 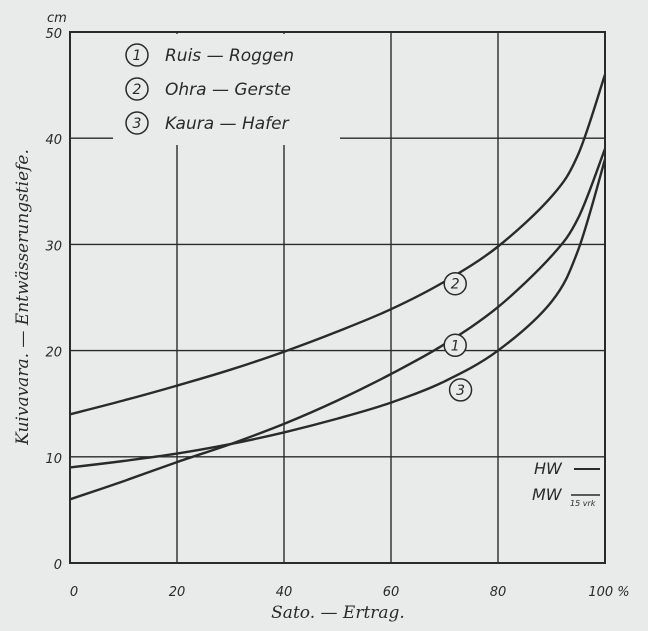 What do you see at coordinates (53, 459) in the screenshot?
I see `y-tick-label: 10` at bounding box center [53, 459].